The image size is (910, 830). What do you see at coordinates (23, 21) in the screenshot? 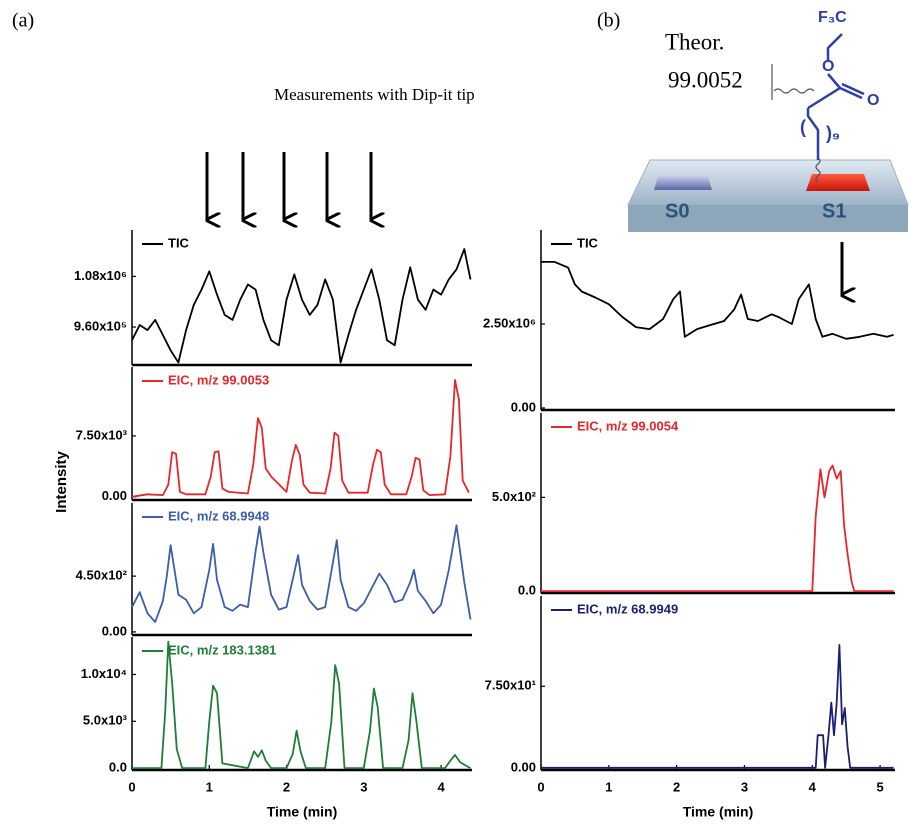
I see `panel-label: (a)` at bounding box center [23, 21].